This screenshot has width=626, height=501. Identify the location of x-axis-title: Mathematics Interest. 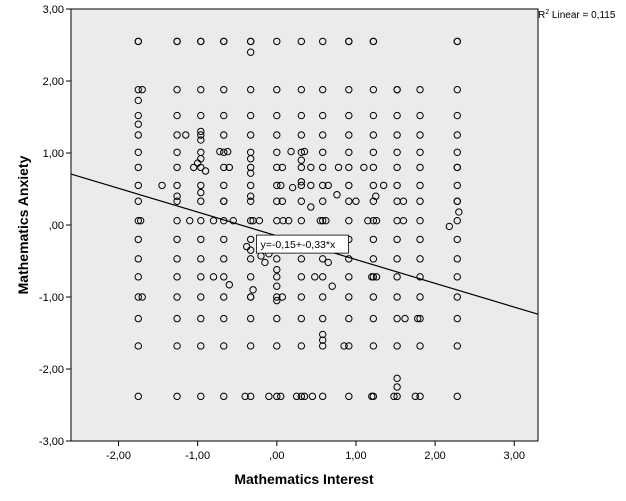
(304, 479).